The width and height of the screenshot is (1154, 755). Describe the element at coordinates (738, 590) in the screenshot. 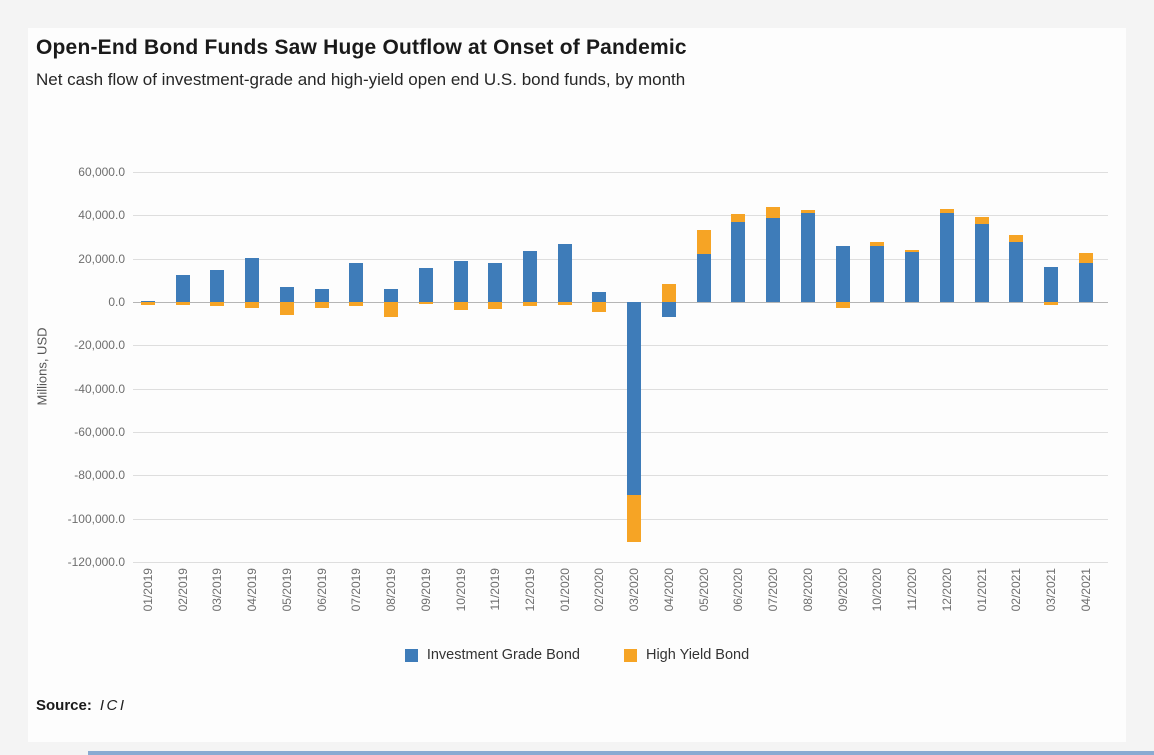

I see `x-tick-label: 06/2020` at that location.